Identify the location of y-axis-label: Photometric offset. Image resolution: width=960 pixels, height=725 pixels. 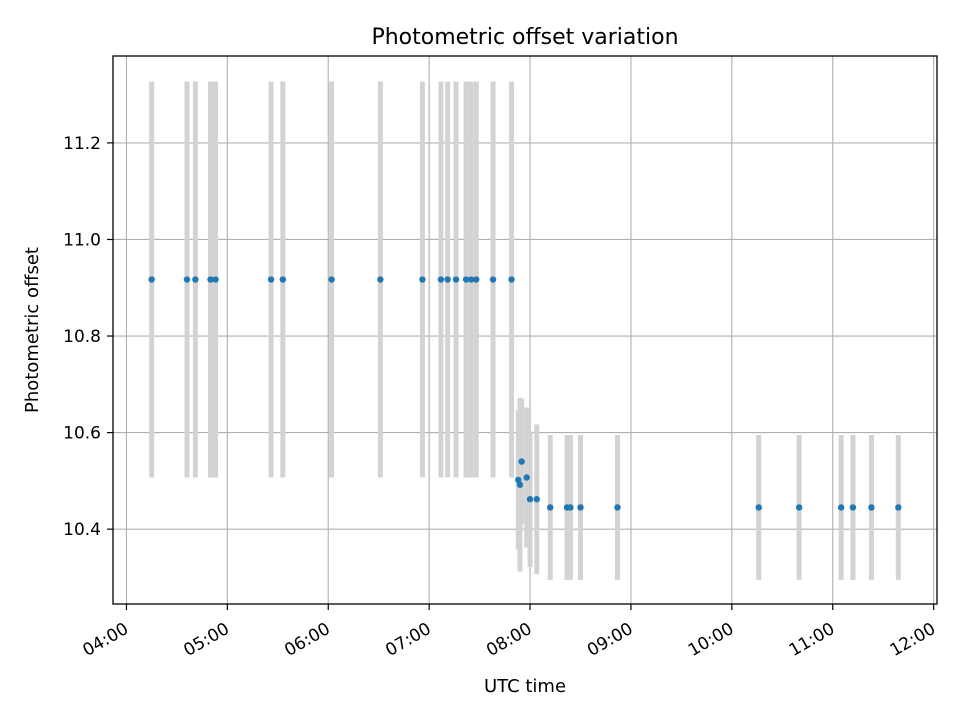
(32, 330).